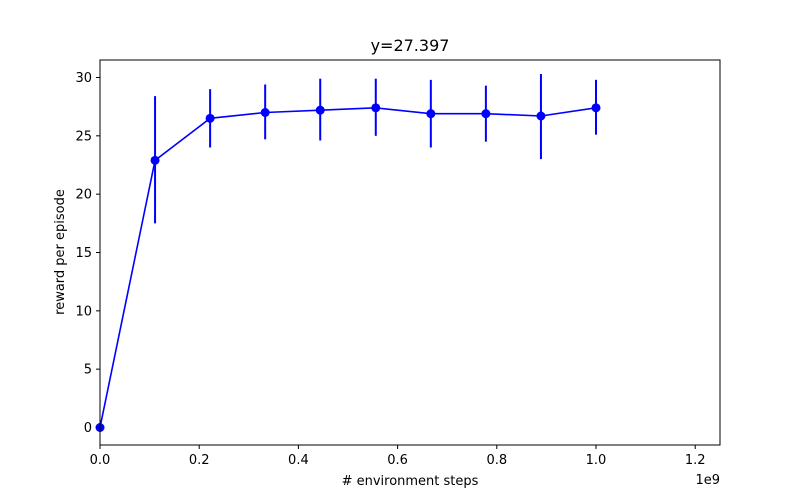  What do you see at coordinates (83, 78) in the screenshot?
I see `y-tick-label: 30` at bounding box center [83, 78].